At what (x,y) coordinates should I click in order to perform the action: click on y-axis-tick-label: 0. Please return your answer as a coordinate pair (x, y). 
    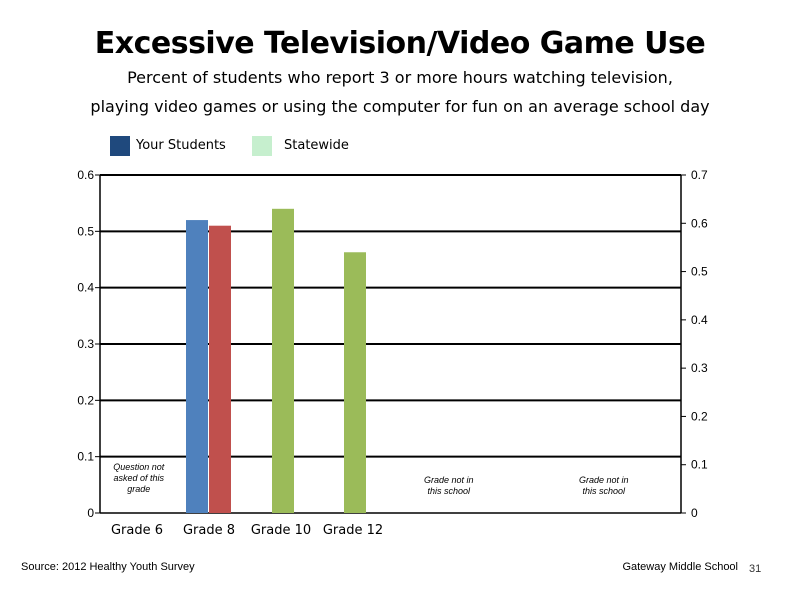
    Looking at the image, I should click on (90, 513).